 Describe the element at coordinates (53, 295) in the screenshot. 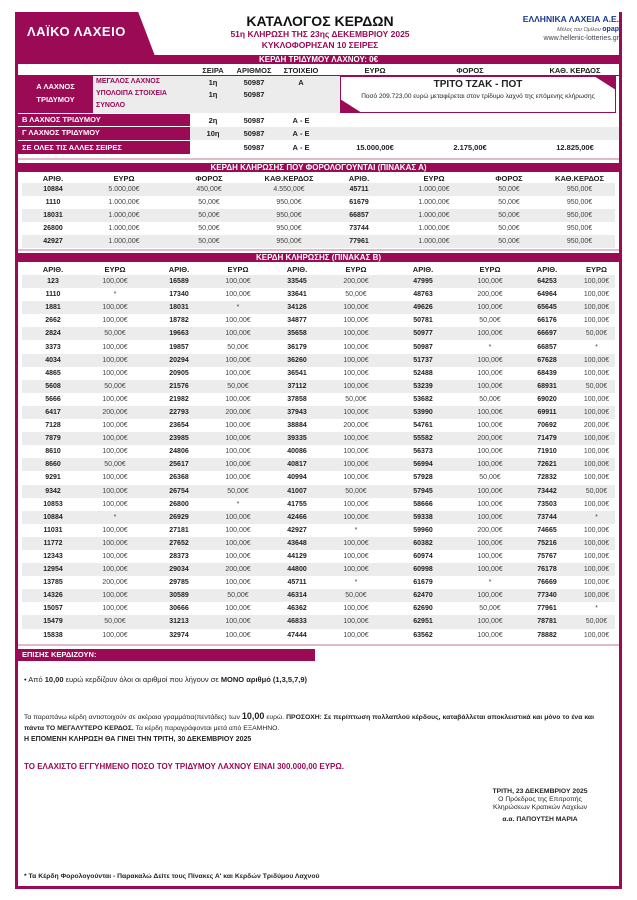

I see `ticket-number: 1110` at that location.